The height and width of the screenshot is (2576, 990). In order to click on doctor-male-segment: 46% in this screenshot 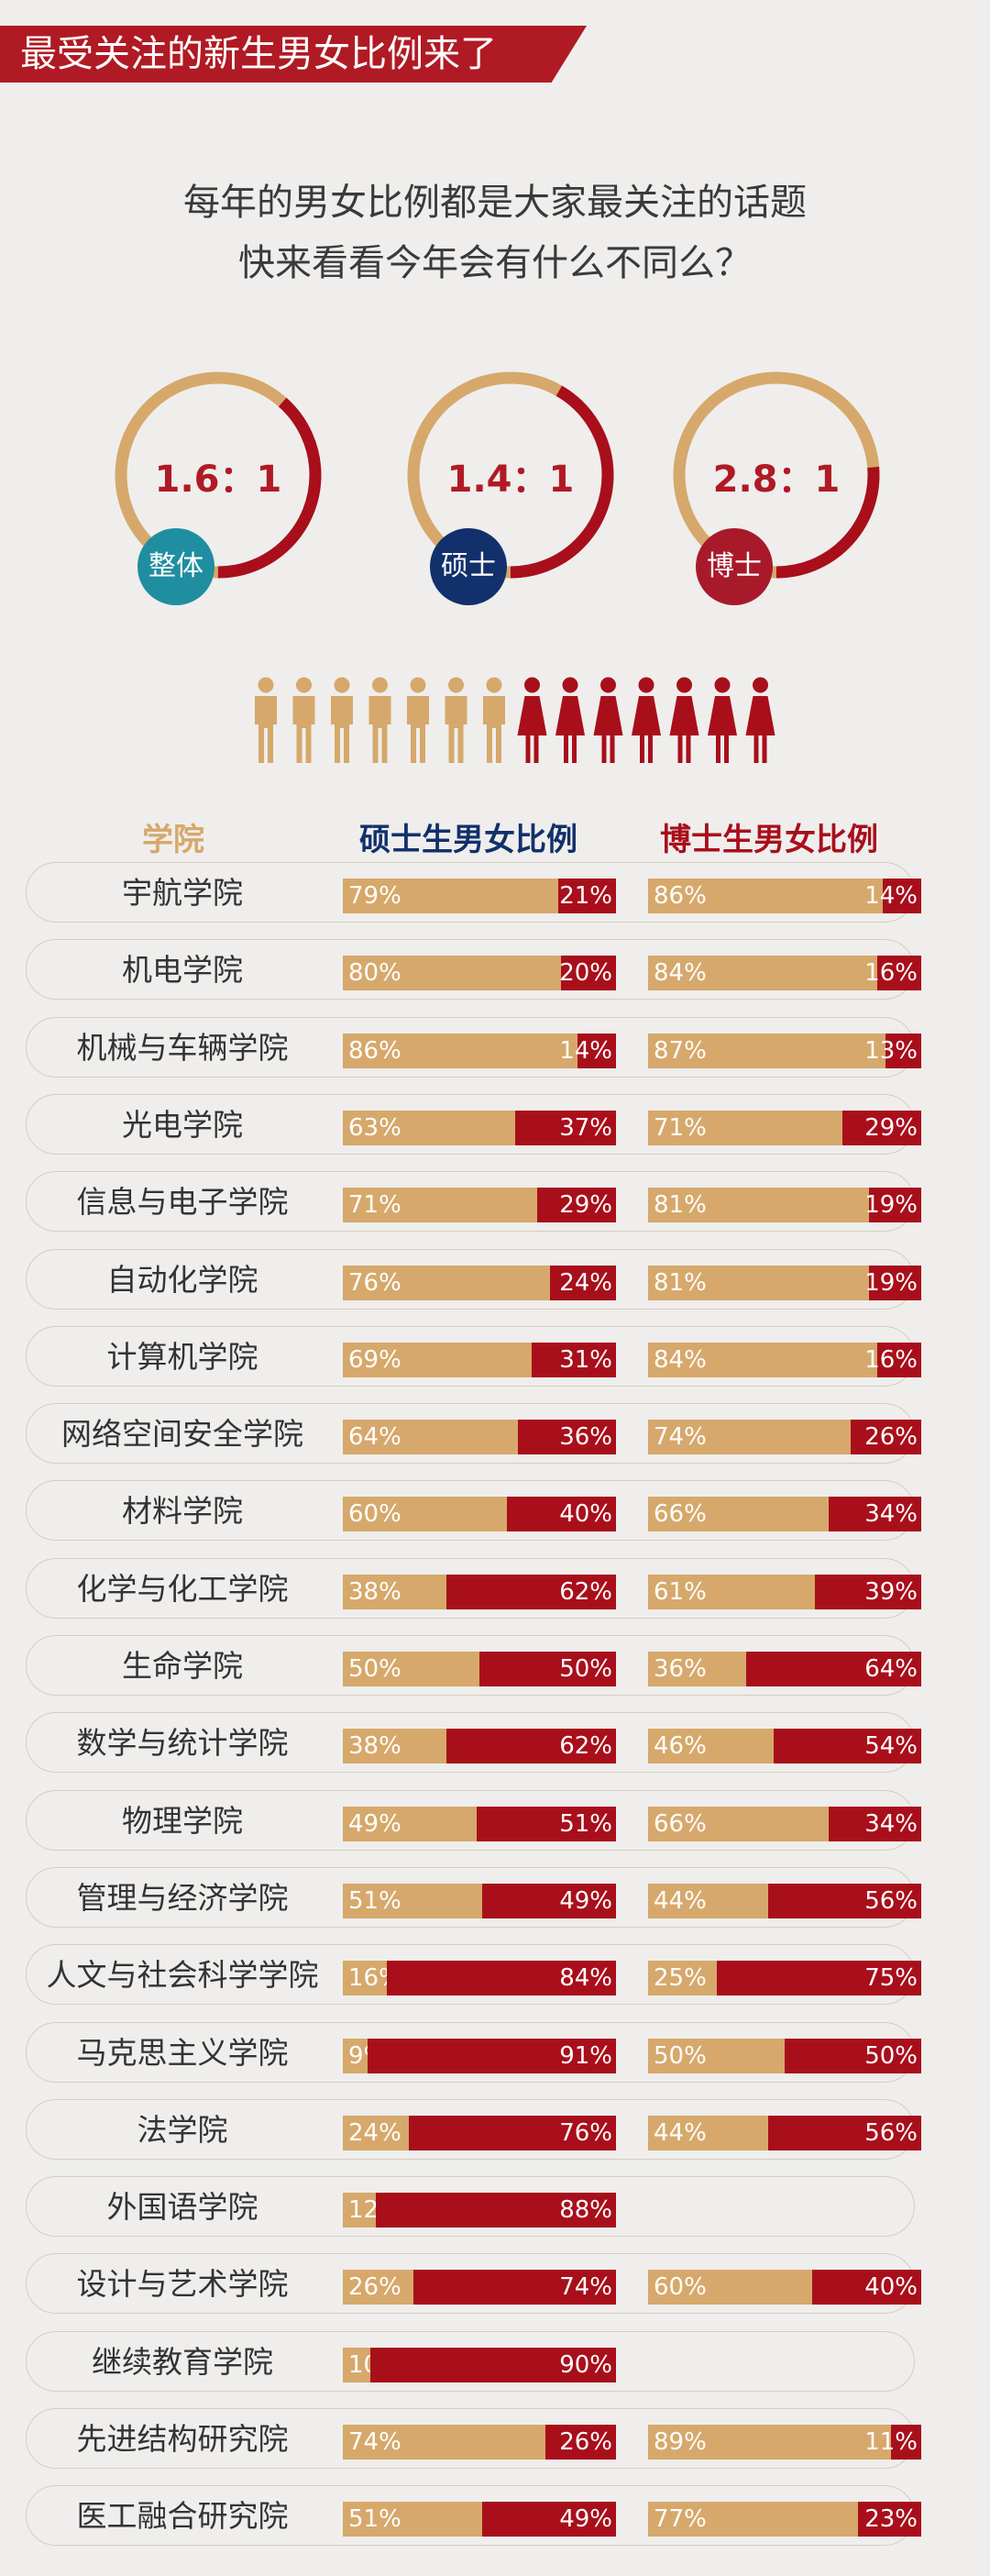, I will do `click(711, 1746)`.